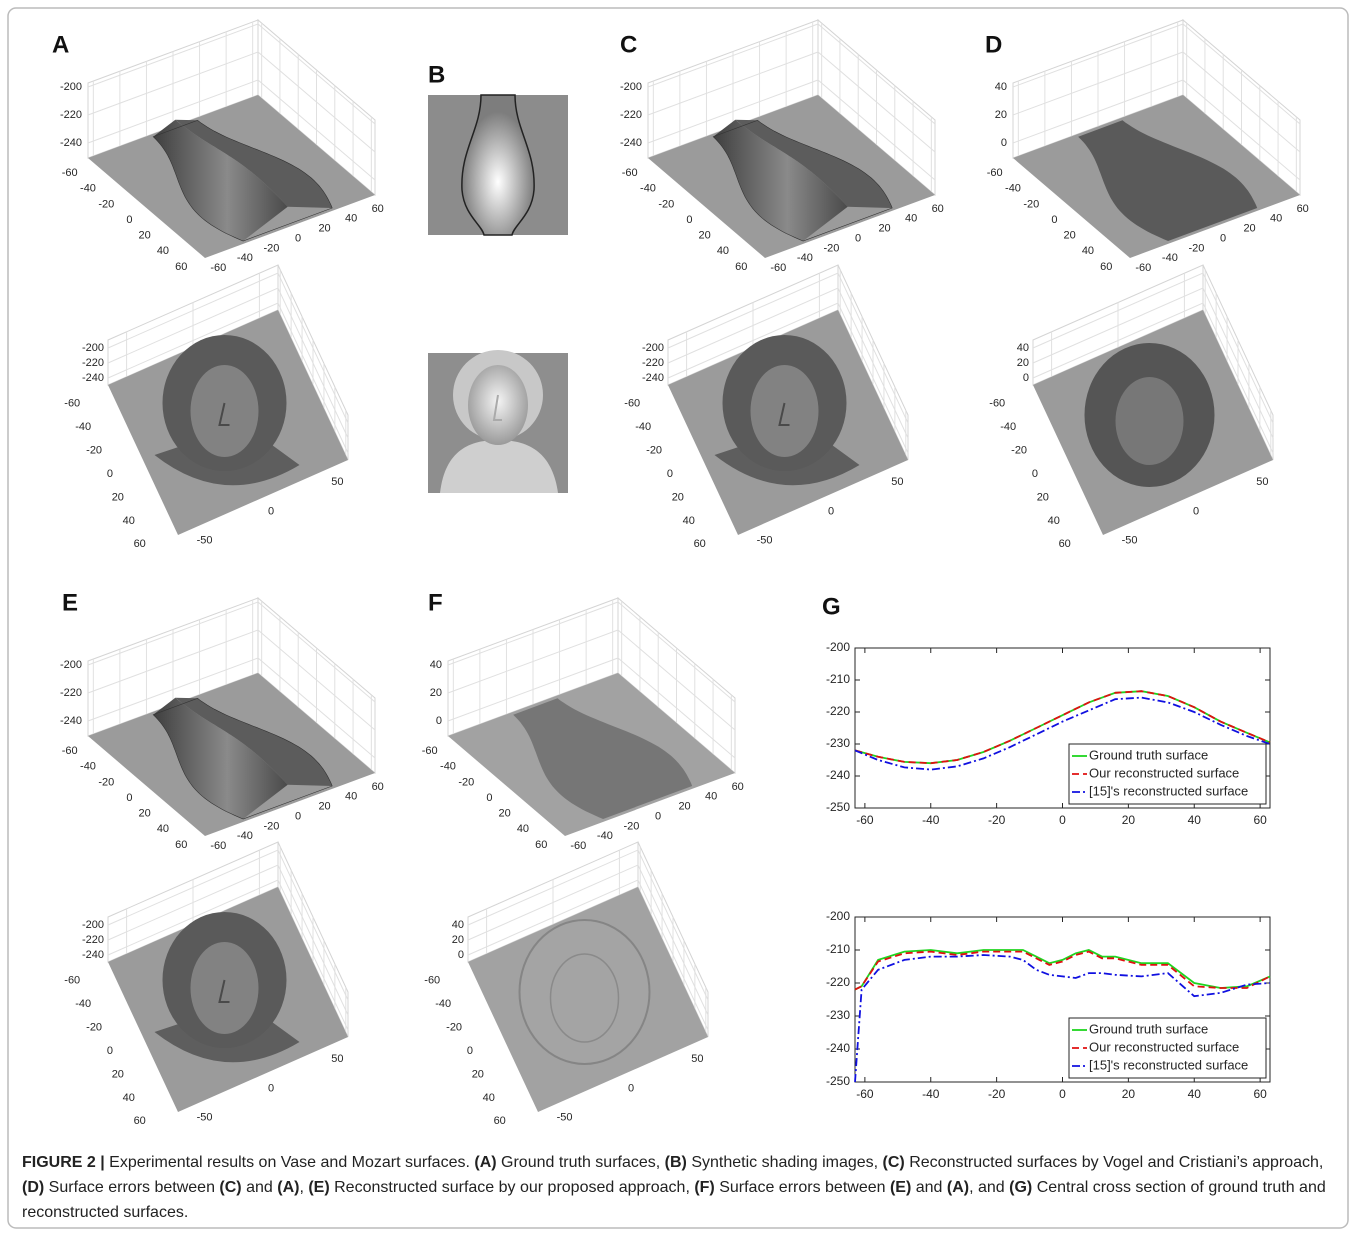  I want to click on legend, so click(1167, 1048).